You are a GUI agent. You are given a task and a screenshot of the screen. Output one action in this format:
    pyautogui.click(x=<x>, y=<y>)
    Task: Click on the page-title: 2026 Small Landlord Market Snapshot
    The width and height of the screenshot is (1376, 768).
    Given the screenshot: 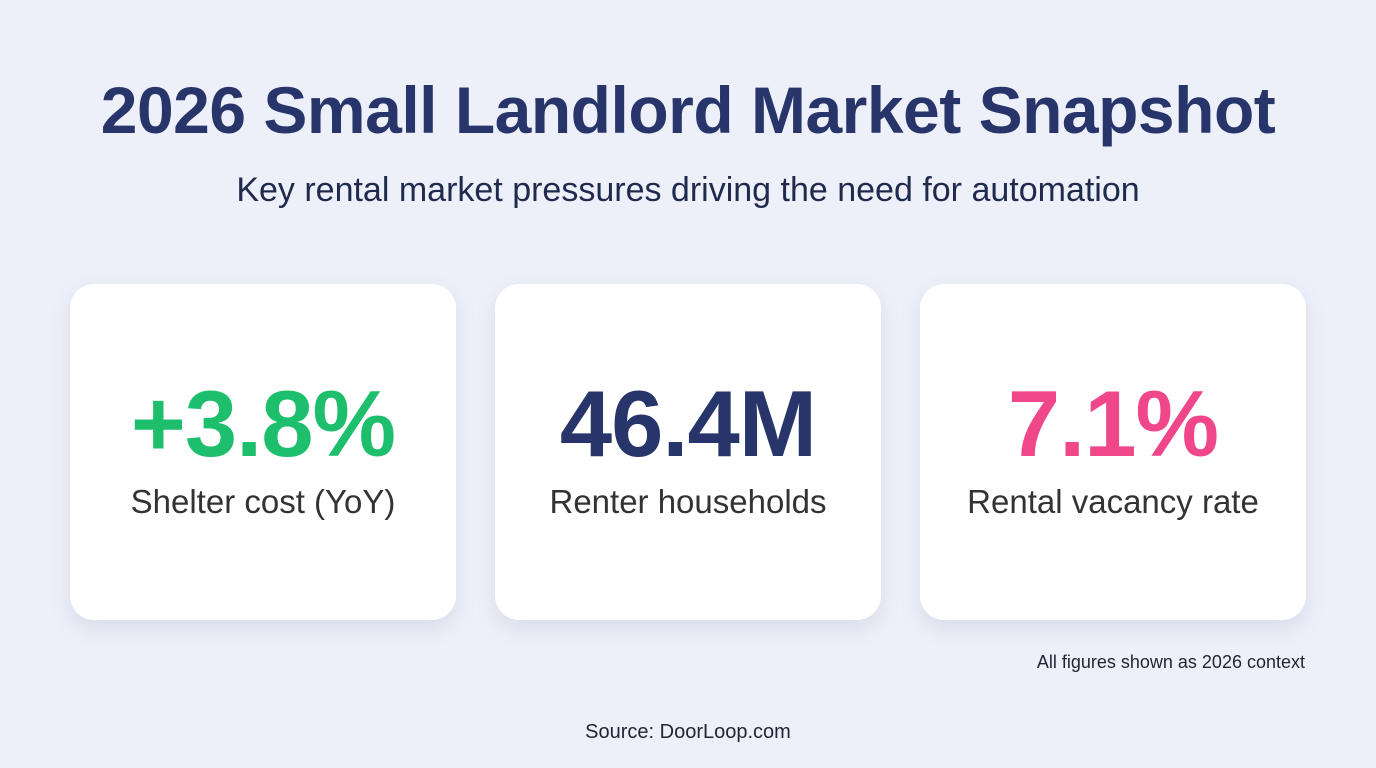 What is the action you would take?
    pyautogui.click(x=688, y=110)
    